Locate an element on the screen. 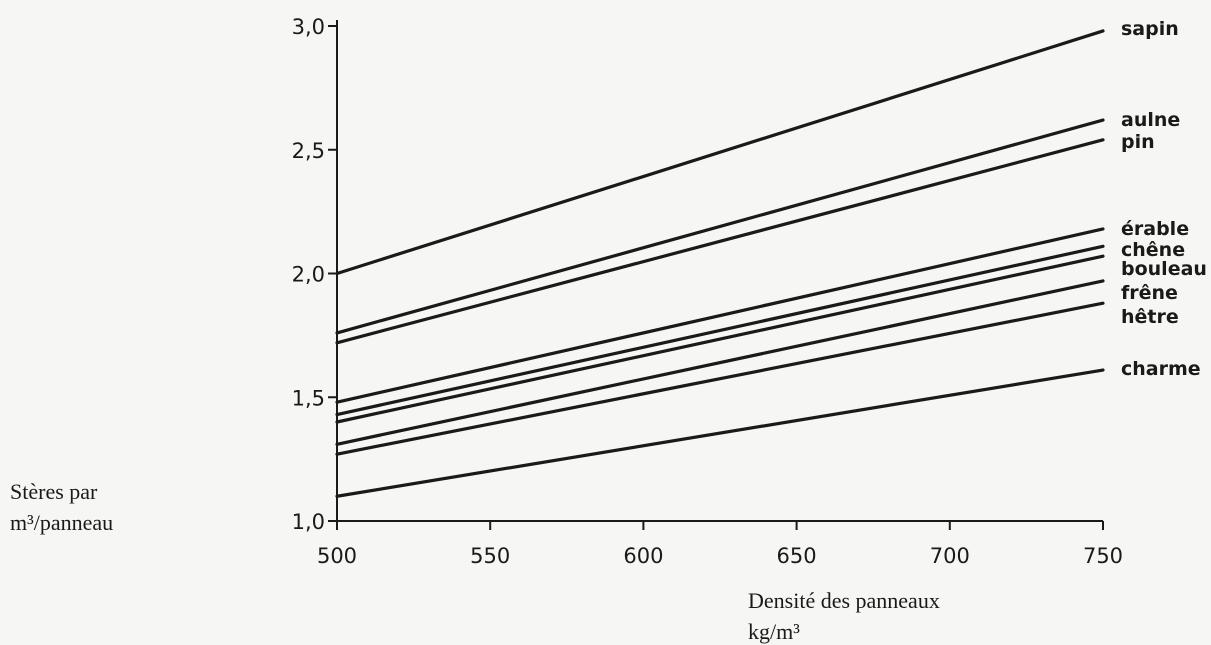  series-label: hêtre is located at coordinates (1150, 317).